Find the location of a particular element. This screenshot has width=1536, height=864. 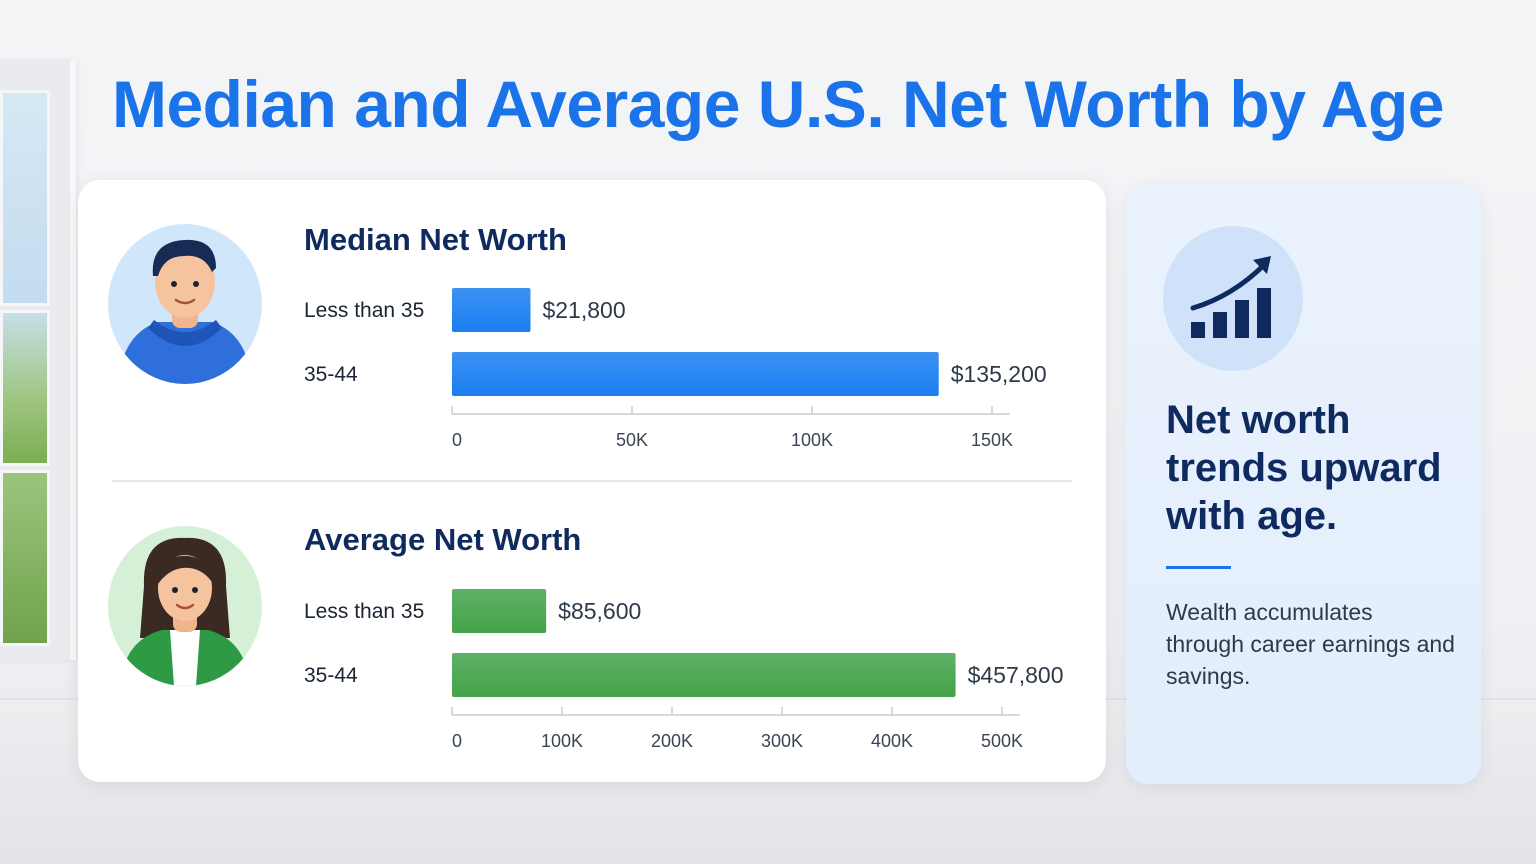

bar-chart-trend-icon is located at coordinates (1230, 297).